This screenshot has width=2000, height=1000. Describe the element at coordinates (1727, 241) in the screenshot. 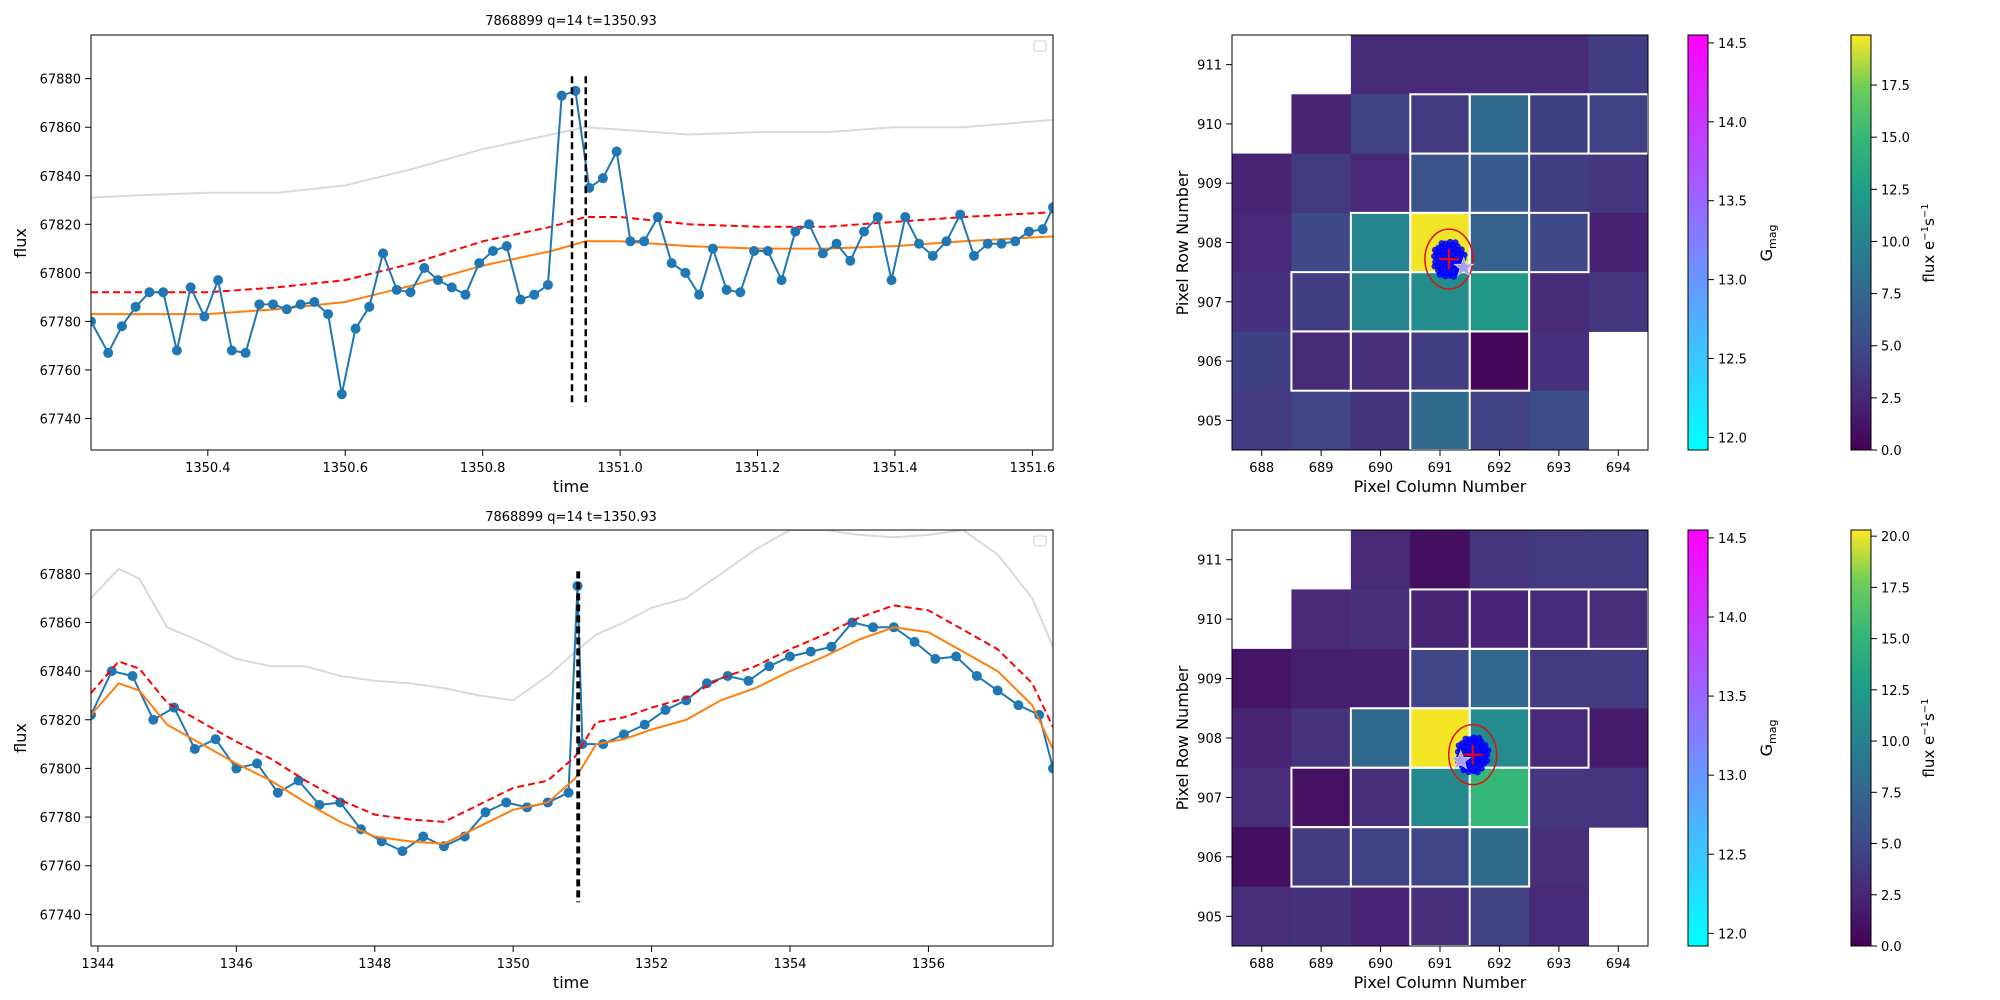

I see `top-gmag-colorbar-ticks: 12.0 12.5 13.0 13.5 14.0 14.5` at that location.